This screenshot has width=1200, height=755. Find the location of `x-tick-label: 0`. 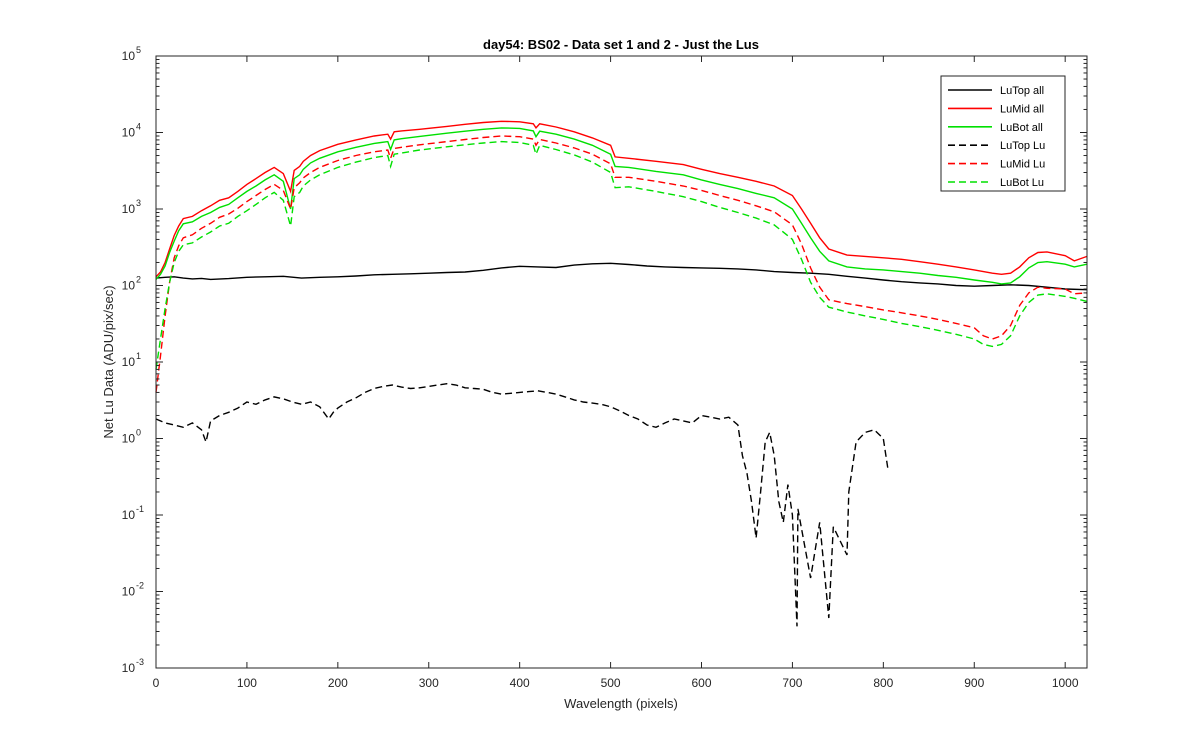

x-tick-label: 0 is located at coordinates (156, 683).